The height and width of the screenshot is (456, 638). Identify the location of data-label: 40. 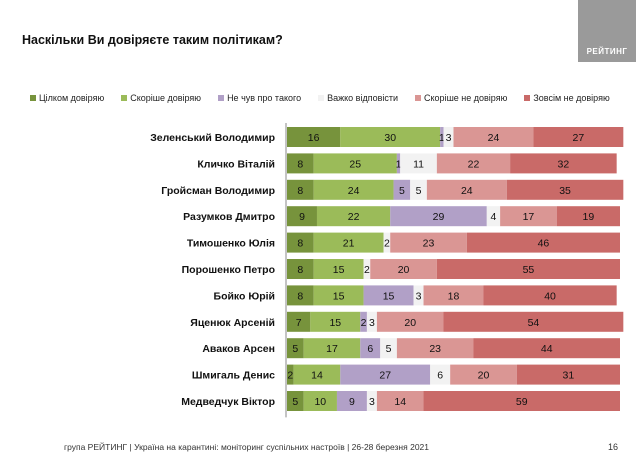
(550, 296).